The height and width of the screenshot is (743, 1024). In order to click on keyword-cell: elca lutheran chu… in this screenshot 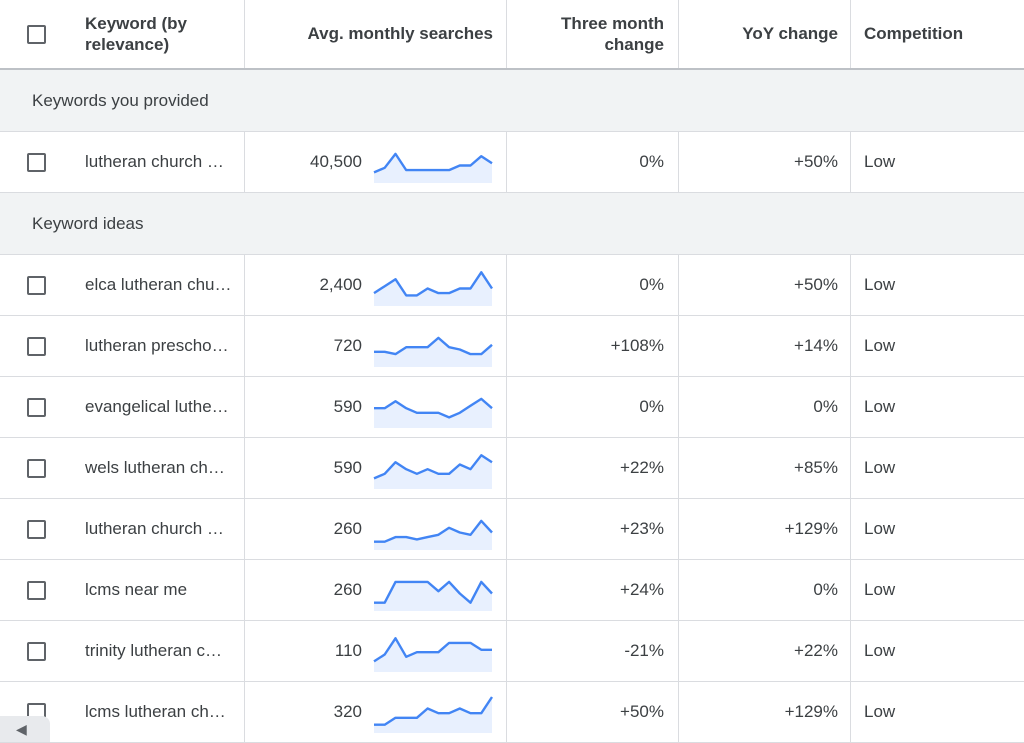, I will do `click(159, 285)`.